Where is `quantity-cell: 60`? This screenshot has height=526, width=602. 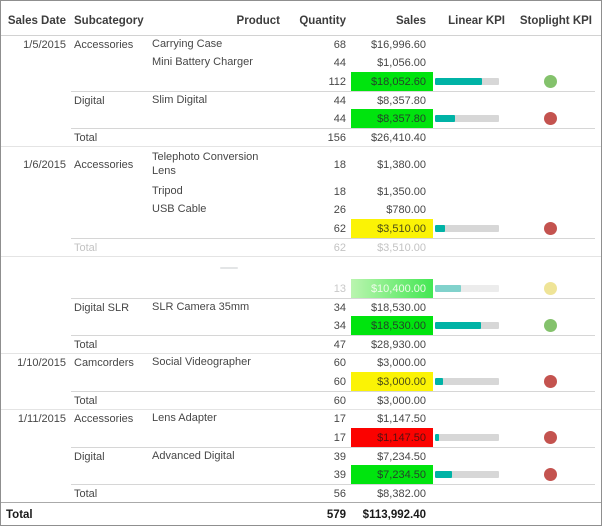 quantity-cell: 60 is located at coordinates (339, 381).